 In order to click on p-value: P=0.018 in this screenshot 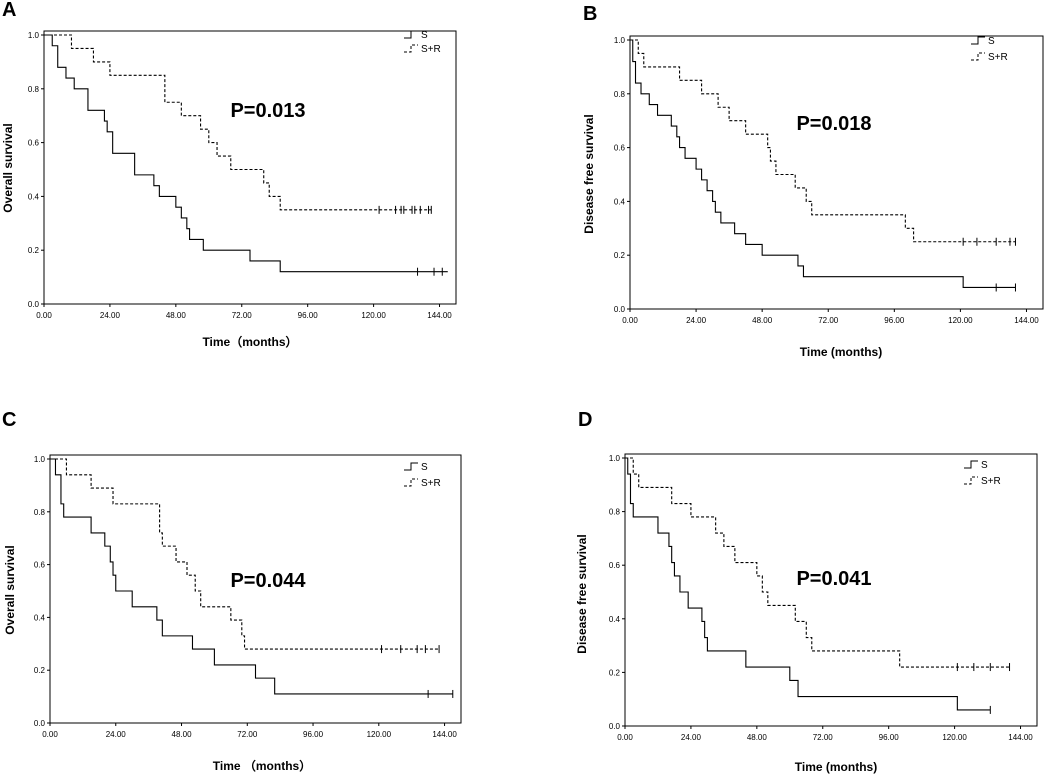, I will do `click(833, 124)`.